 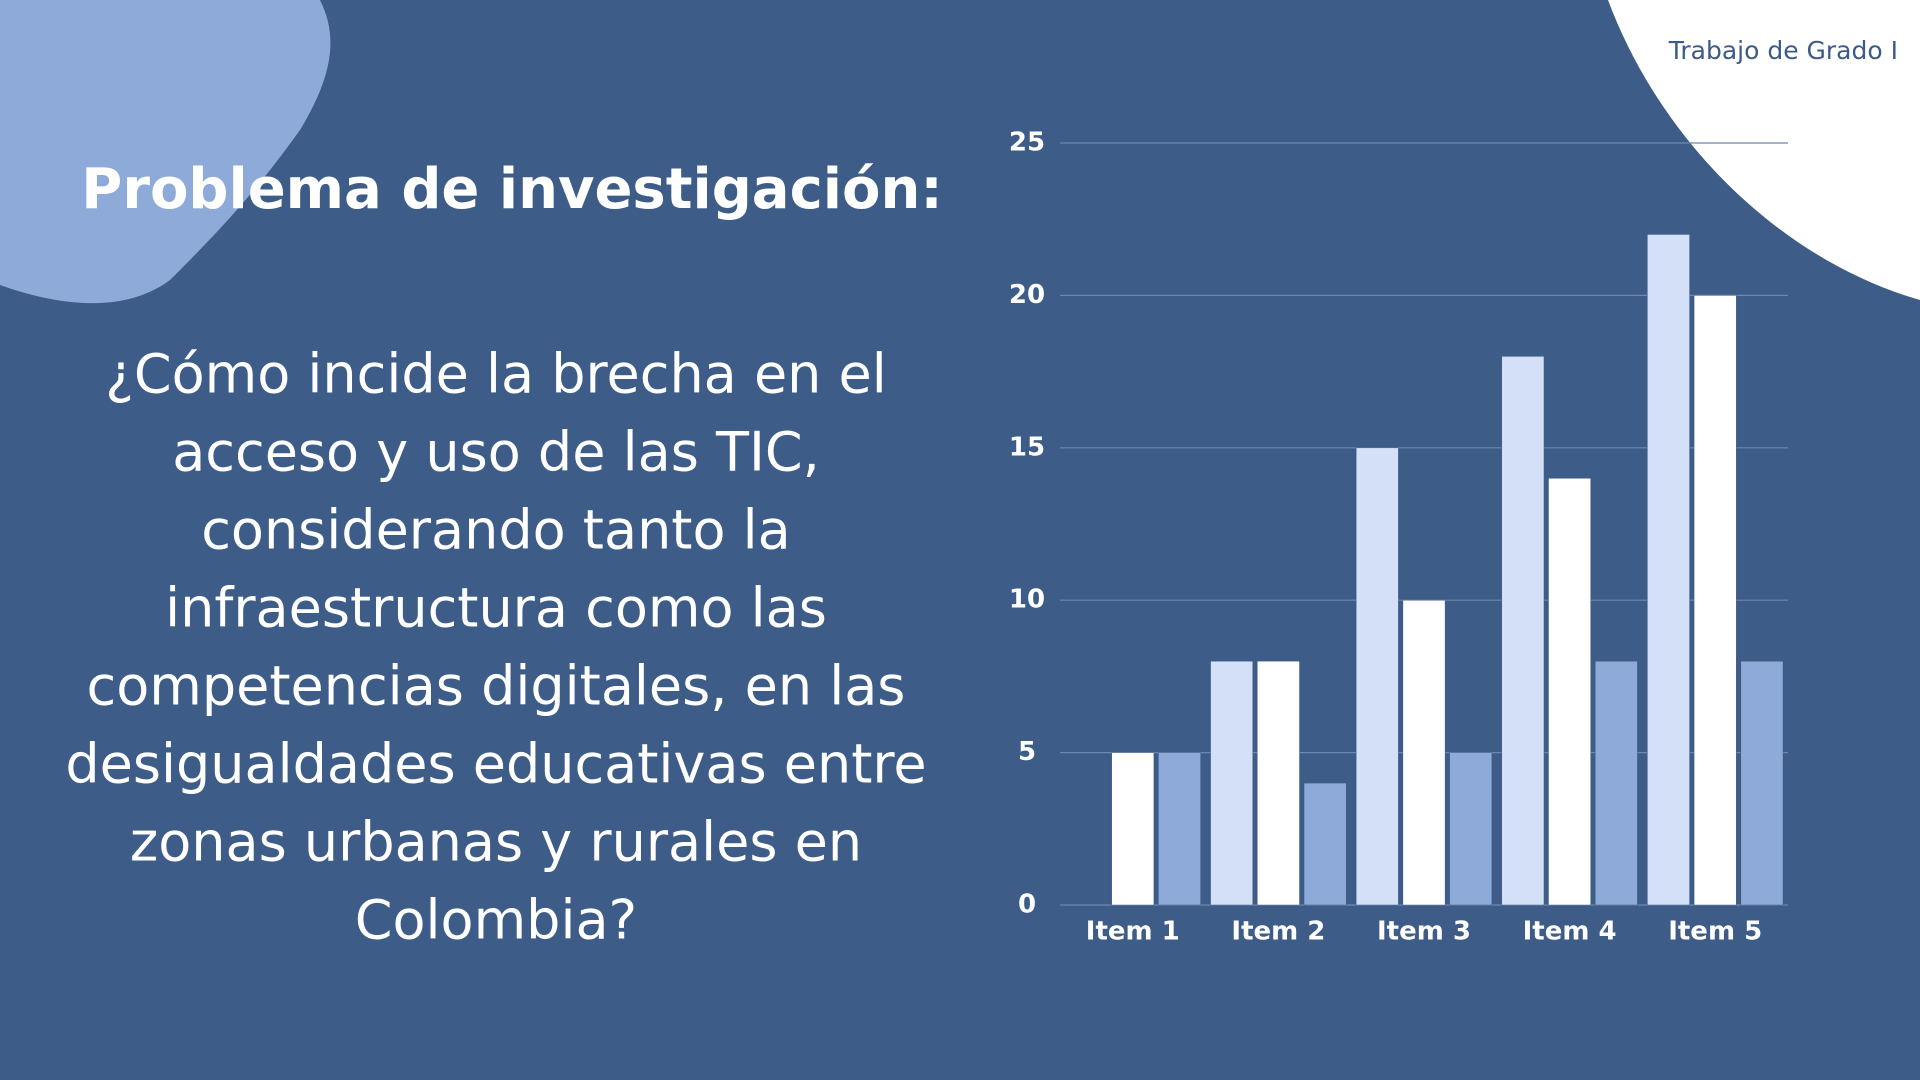 What do you see at coordinates (1783, 50) in the screenshot?
I see `header-tag: Trabajo de Grado I` at bounding box center [1783, 50].